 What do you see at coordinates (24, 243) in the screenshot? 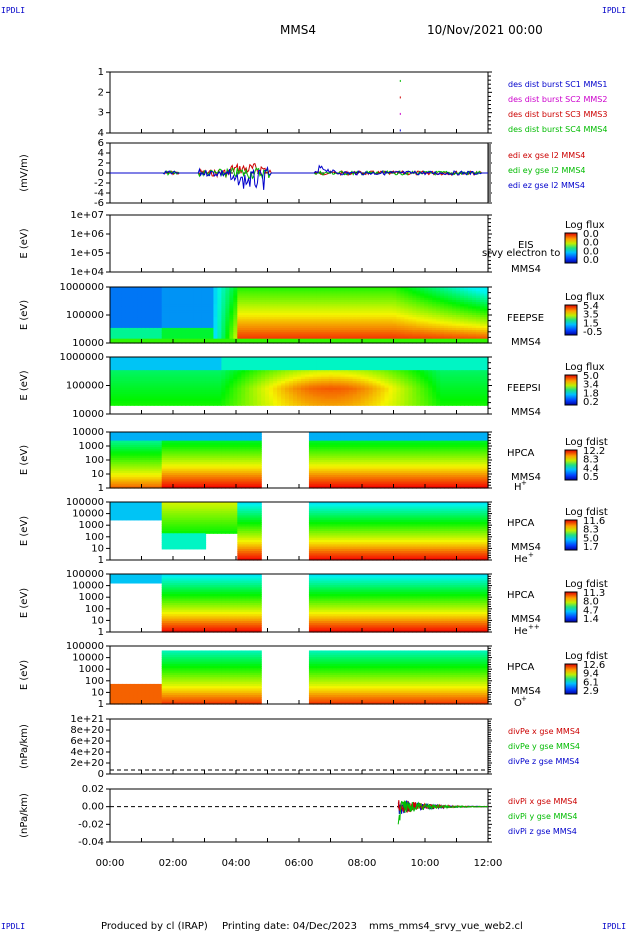
I see `y-axis-label: E (eV)` at bounding box center [24, 243].